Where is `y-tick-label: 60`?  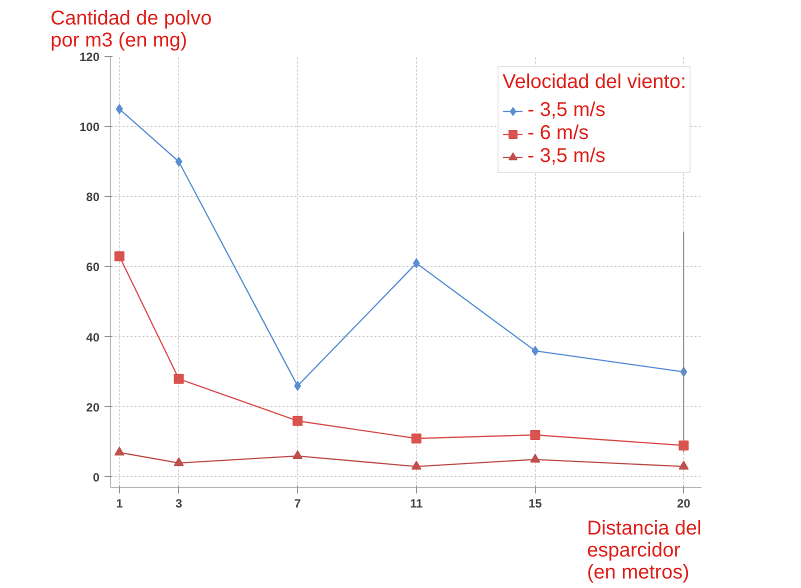 y-tick-label: 60 is located at coordinates (93, 267).